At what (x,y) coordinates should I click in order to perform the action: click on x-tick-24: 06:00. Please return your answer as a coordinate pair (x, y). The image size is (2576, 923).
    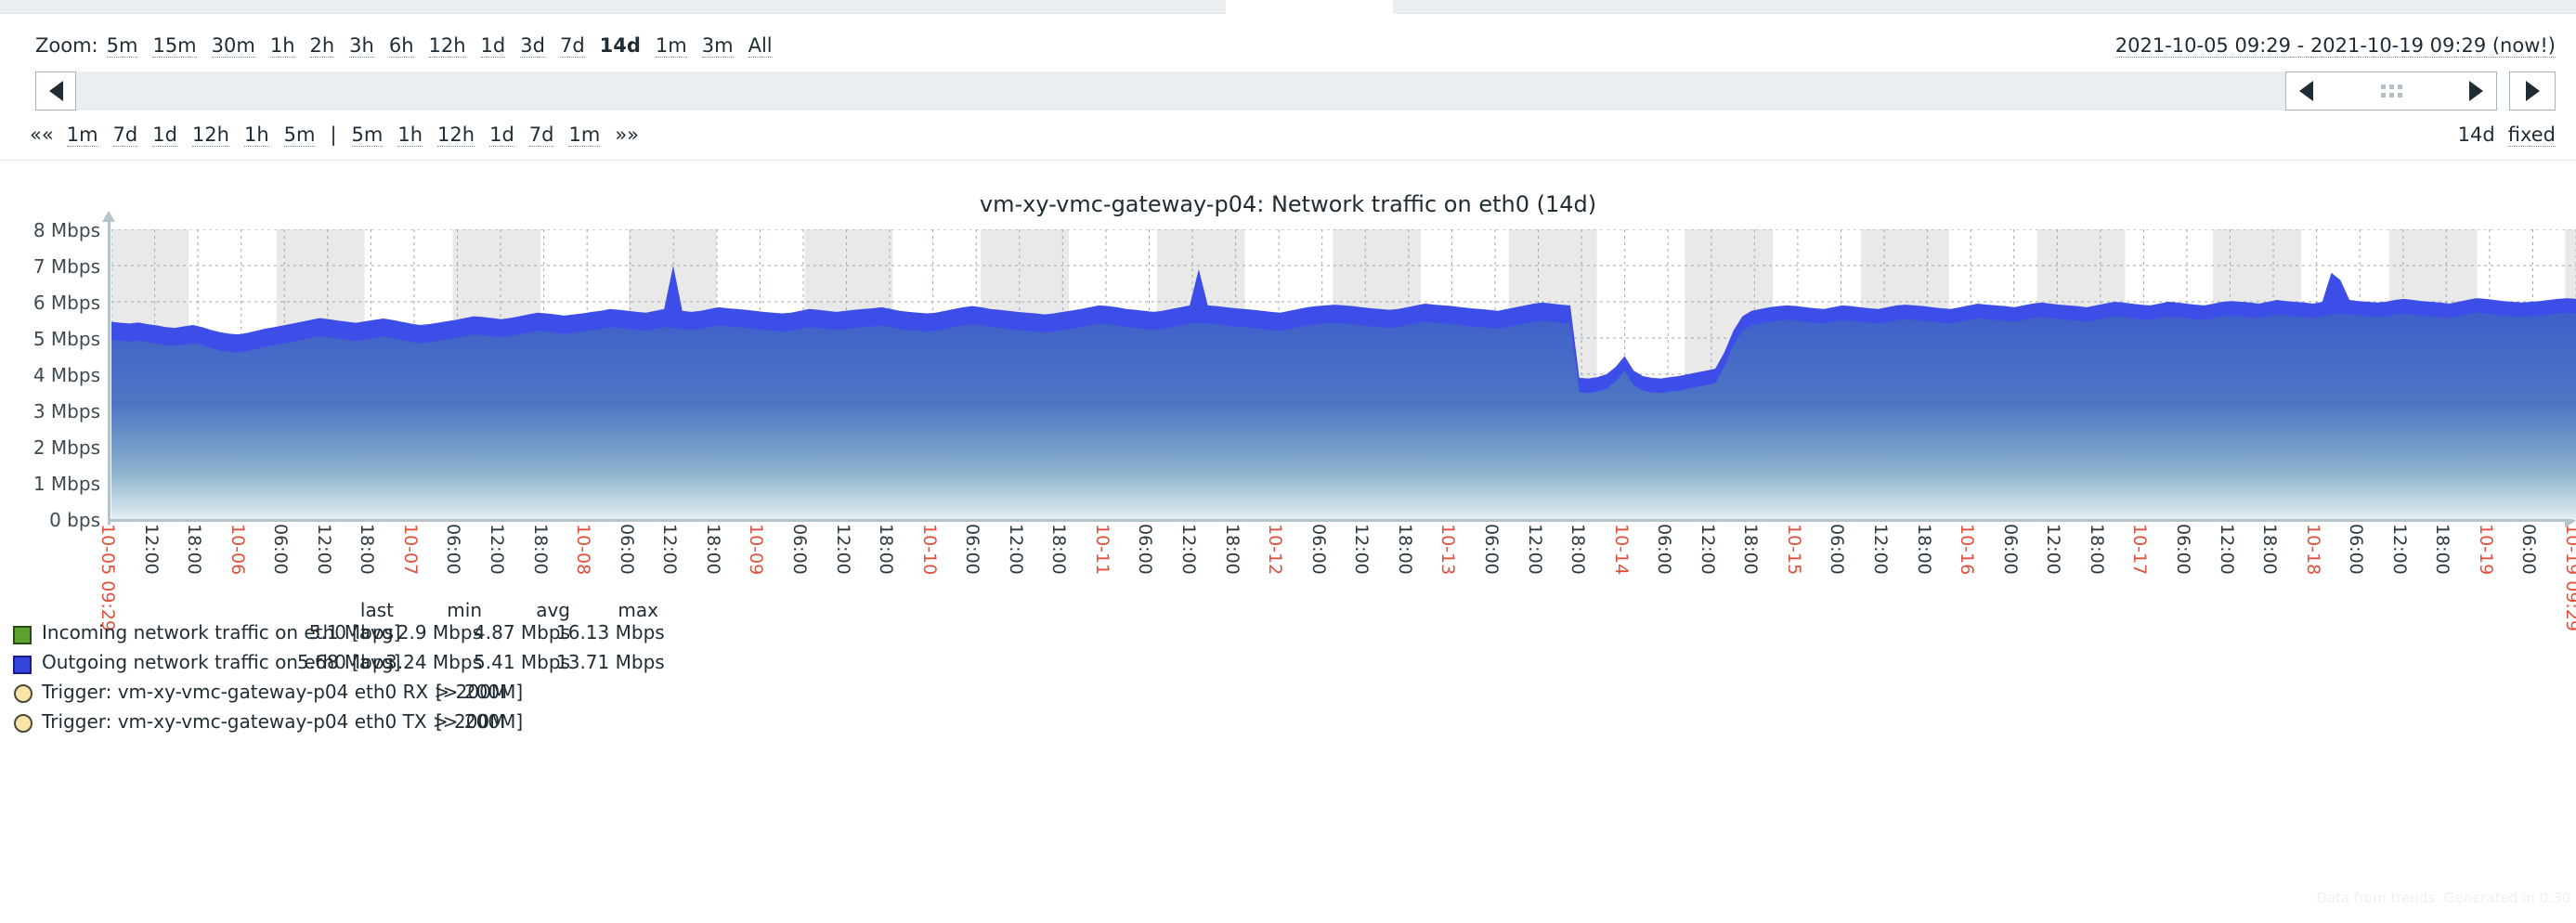
    Looking at the image, I should click on (1146, 549).